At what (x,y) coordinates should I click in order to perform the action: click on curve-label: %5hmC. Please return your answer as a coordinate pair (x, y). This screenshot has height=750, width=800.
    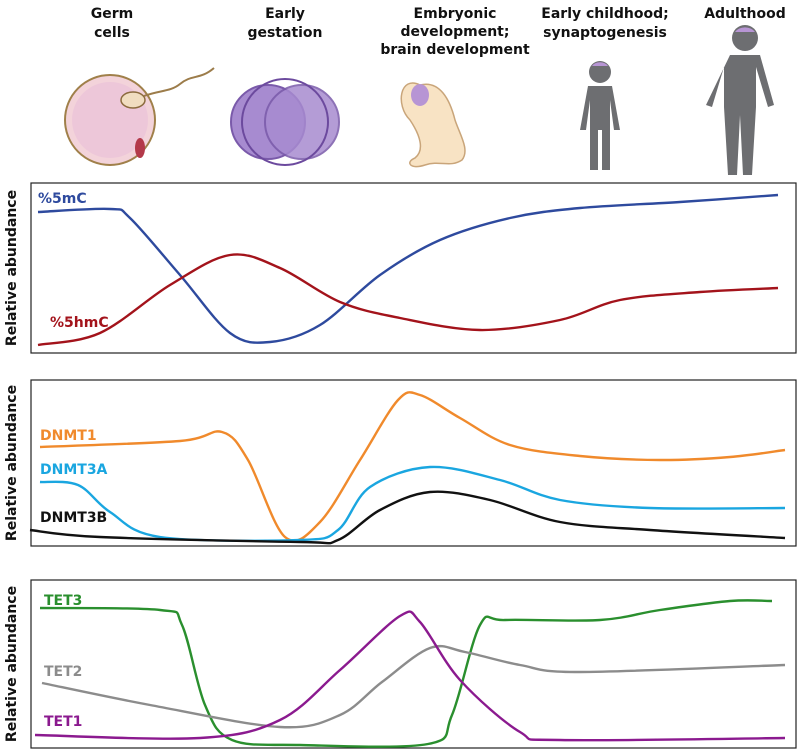
    Looking at the image, I should click on (79, 323).